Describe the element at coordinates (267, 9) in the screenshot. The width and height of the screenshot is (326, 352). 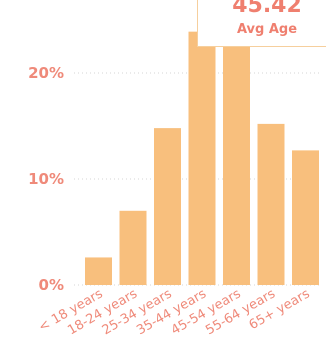
I see `avg-age-value: 45.42` at that location.